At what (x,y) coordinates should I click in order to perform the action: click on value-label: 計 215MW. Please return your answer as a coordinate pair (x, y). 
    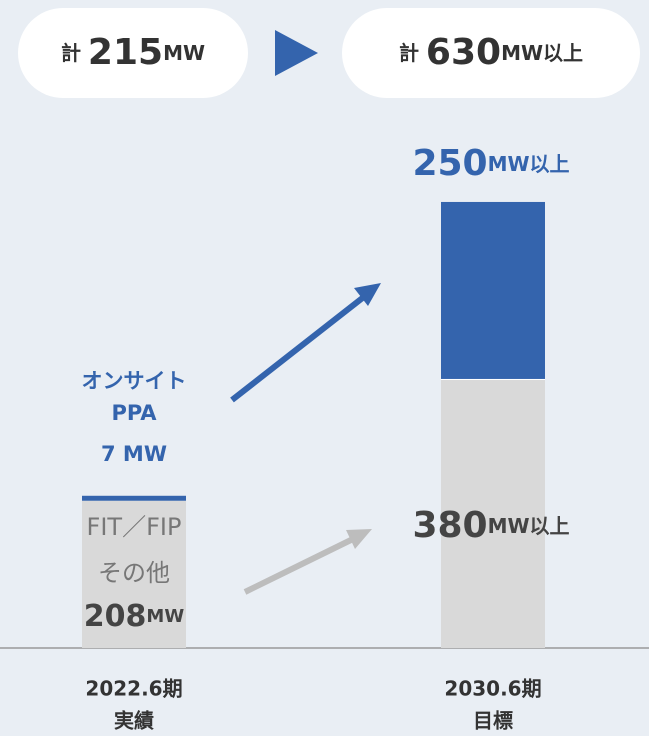
    Looking at the image, I should click on (133, 52).